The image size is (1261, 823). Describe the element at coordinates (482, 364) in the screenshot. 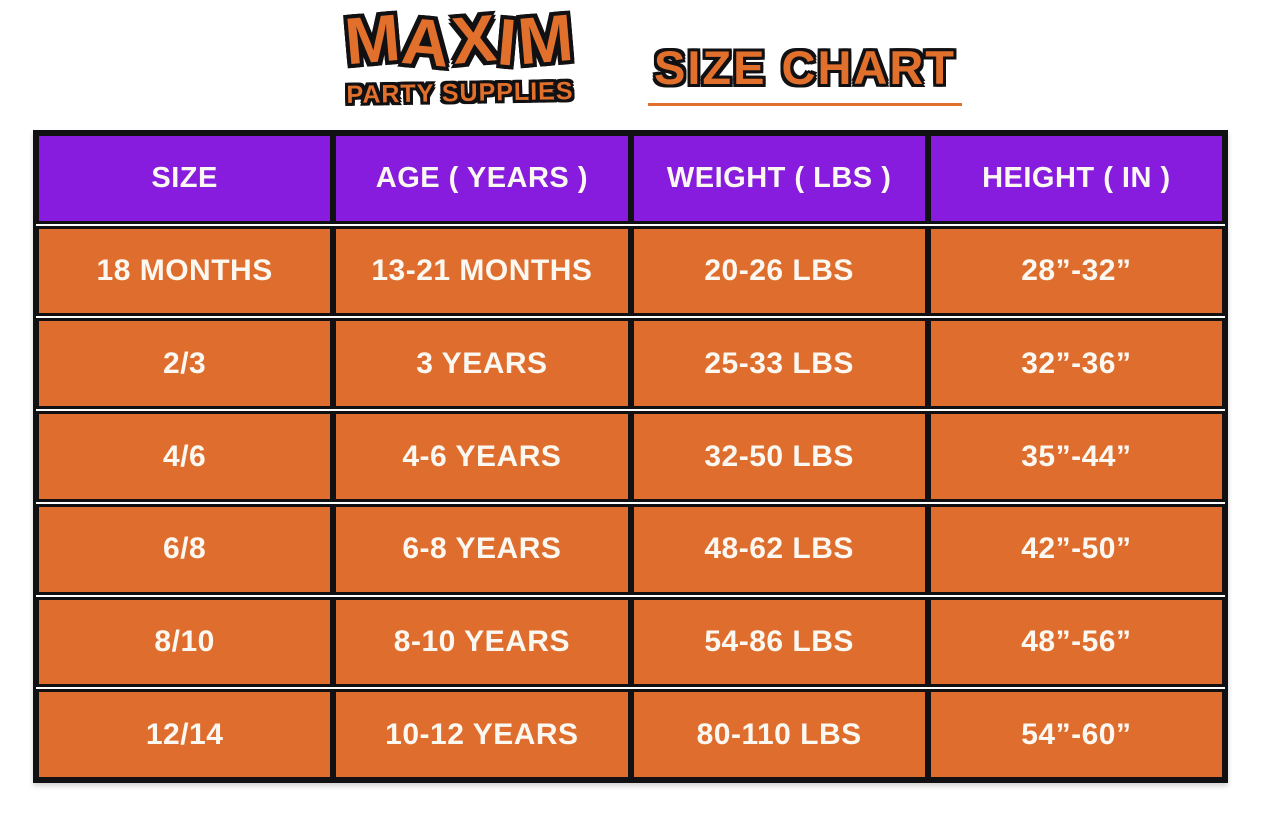

I see `table-cell: 3 YEARS` at that location.